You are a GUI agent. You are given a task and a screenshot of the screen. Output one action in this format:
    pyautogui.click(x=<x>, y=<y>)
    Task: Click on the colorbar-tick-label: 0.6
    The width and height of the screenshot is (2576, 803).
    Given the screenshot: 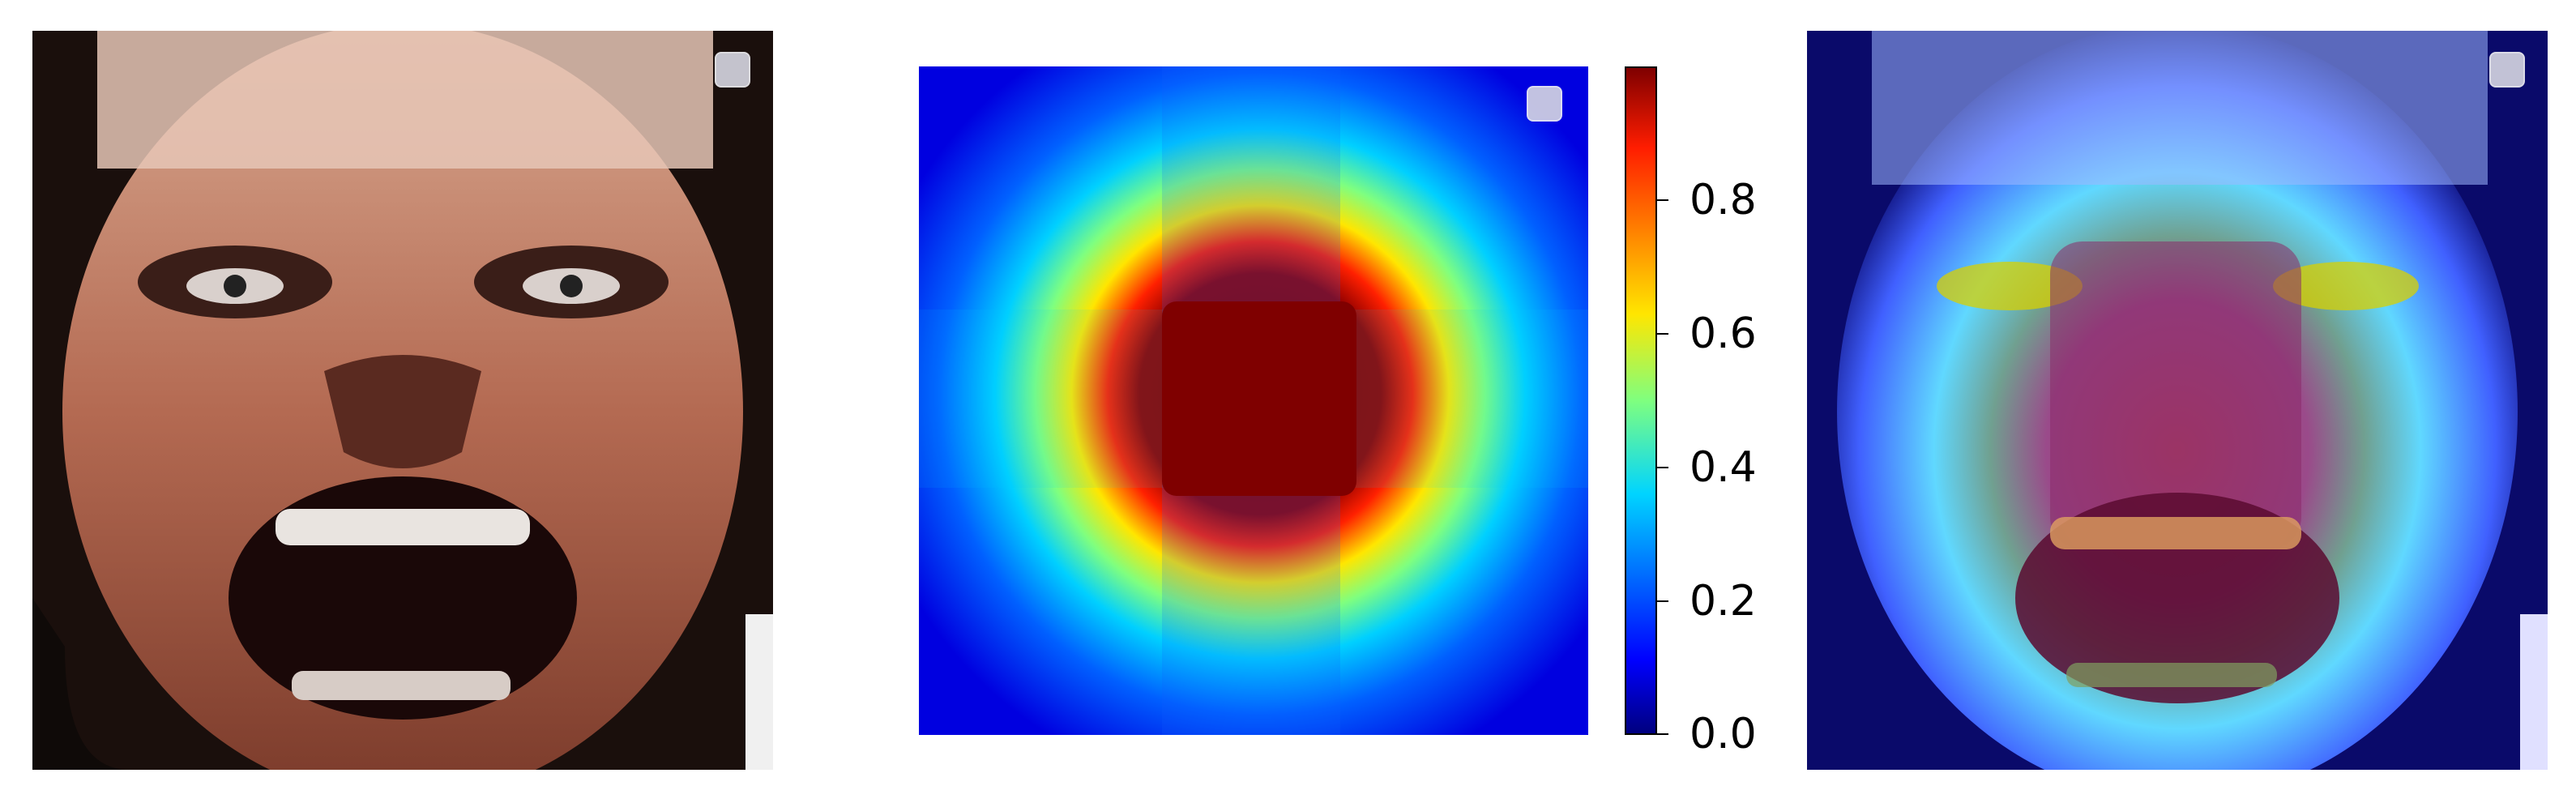 What is the action you would take?
    pyautogui.click(x=1723, y=334)
    